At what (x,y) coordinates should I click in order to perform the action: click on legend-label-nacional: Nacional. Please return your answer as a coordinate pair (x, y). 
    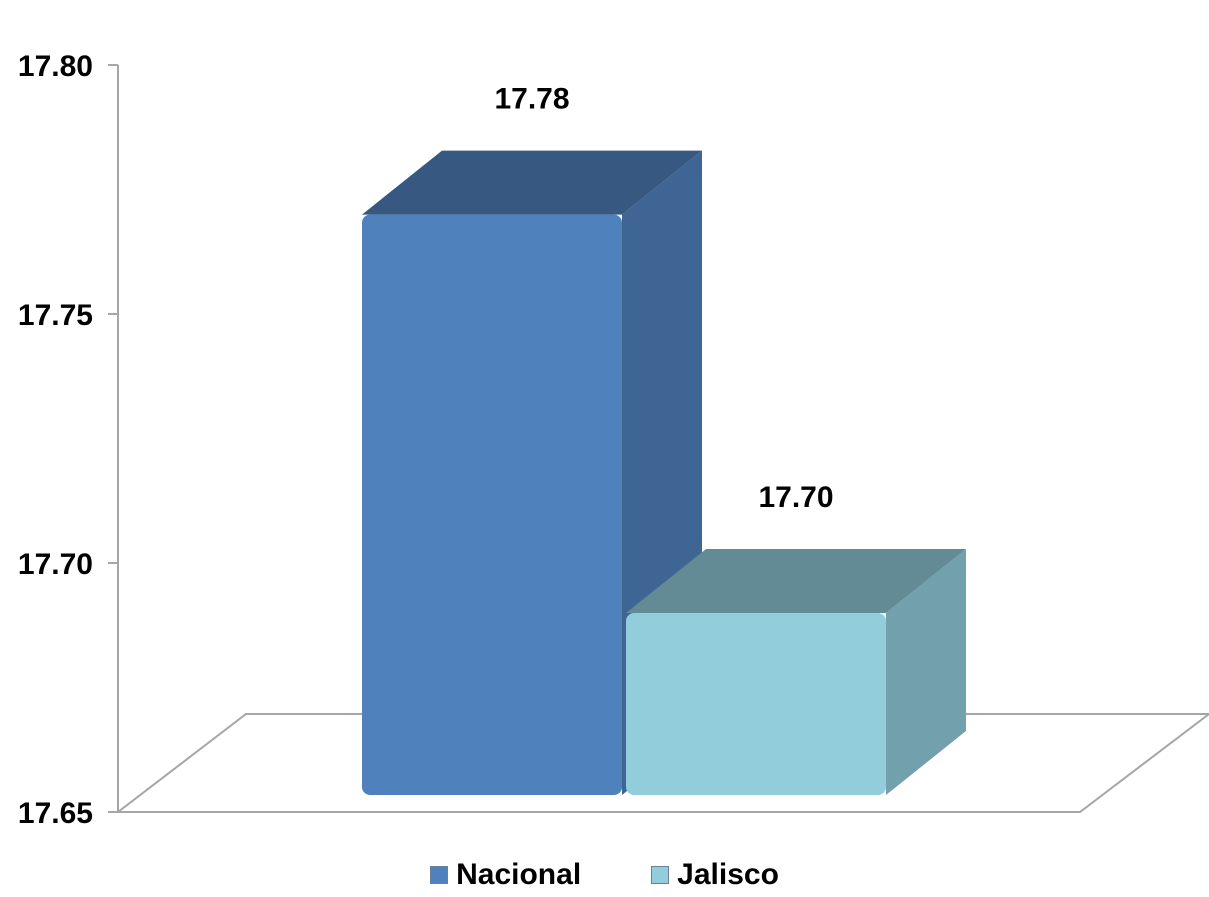
    Looking at the image, I should click on (519, 874).